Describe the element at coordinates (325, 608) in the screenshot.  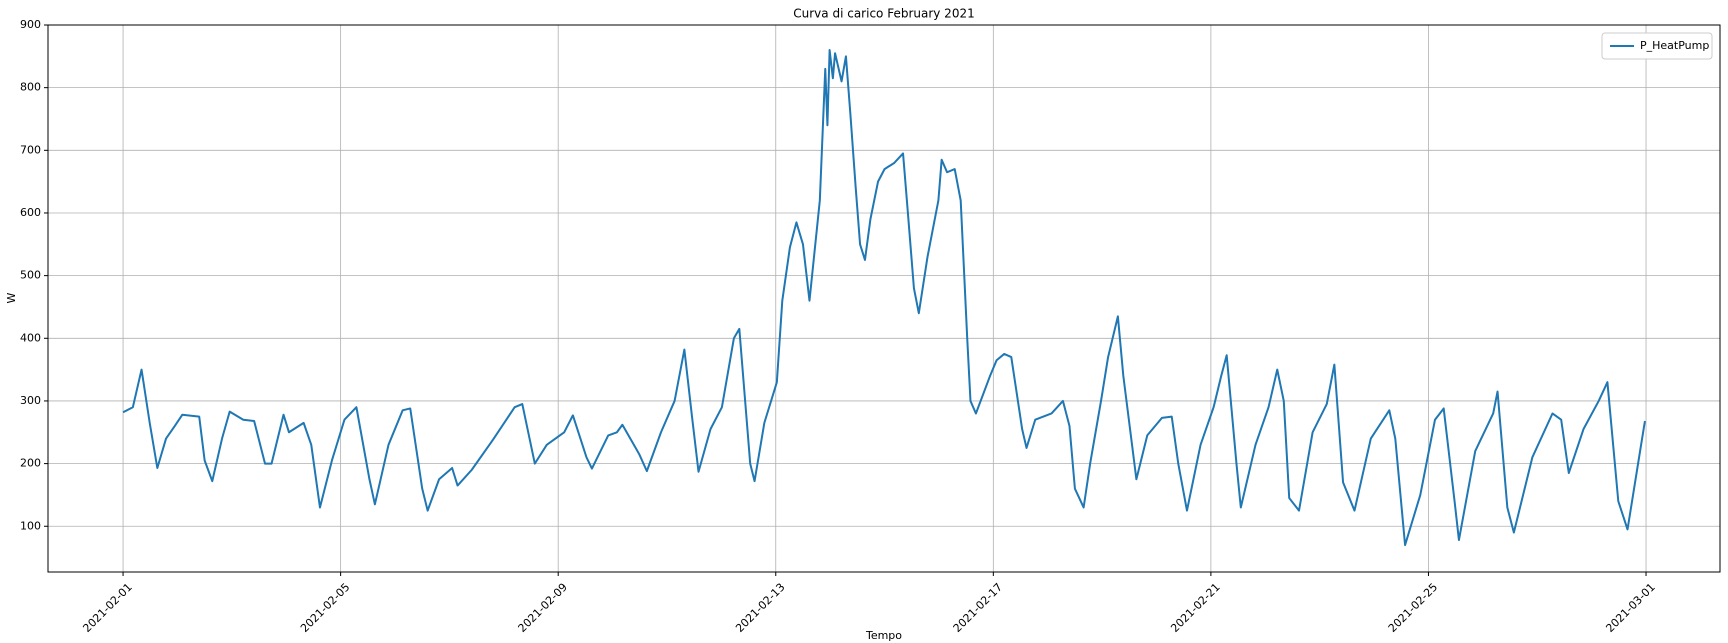
I see `x-tick-label: 2021-02-05` at that location.